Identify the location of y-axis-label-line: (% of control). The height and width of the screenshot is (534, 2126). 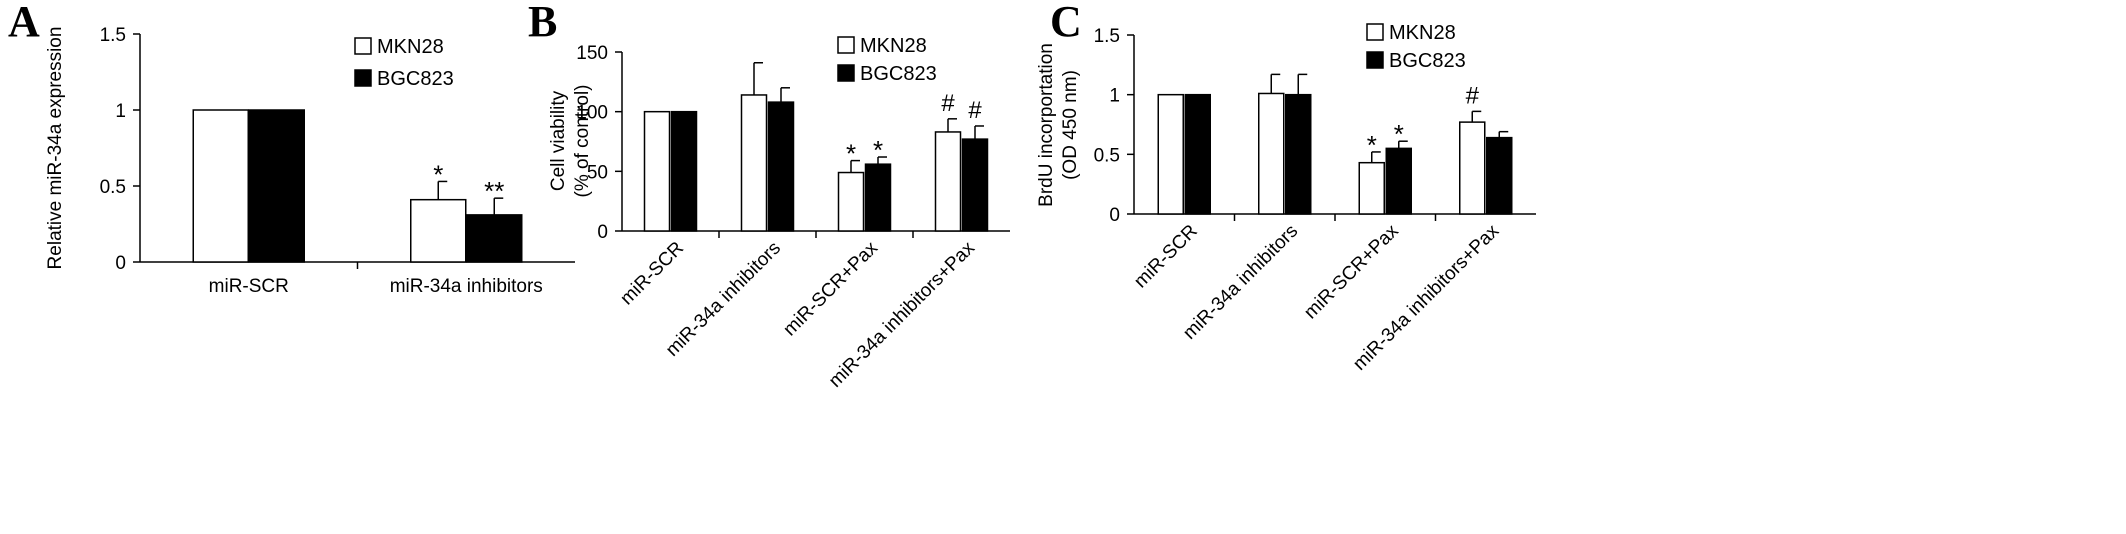
(582, 141).